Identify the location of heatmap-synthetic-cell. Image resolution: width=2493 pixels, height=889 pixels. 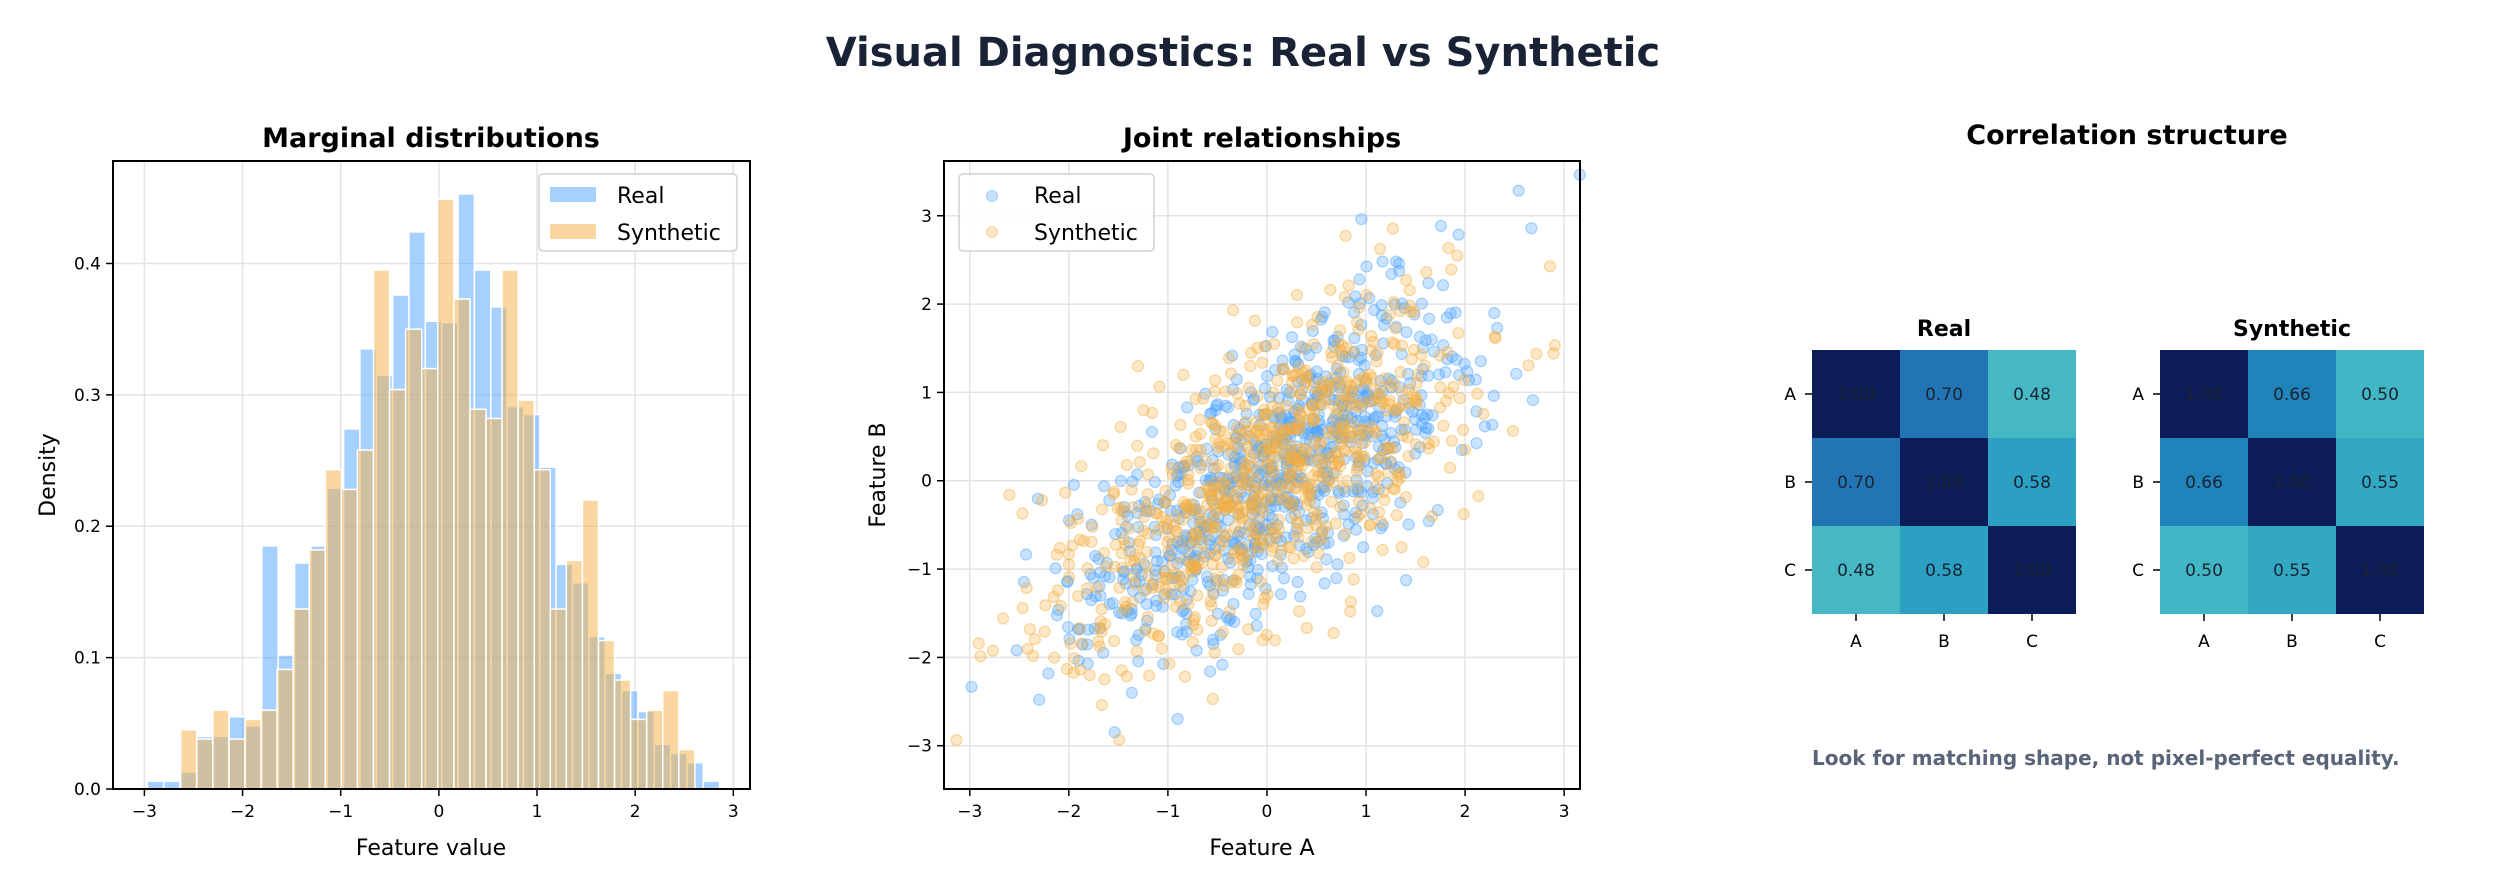
(2380, 394).